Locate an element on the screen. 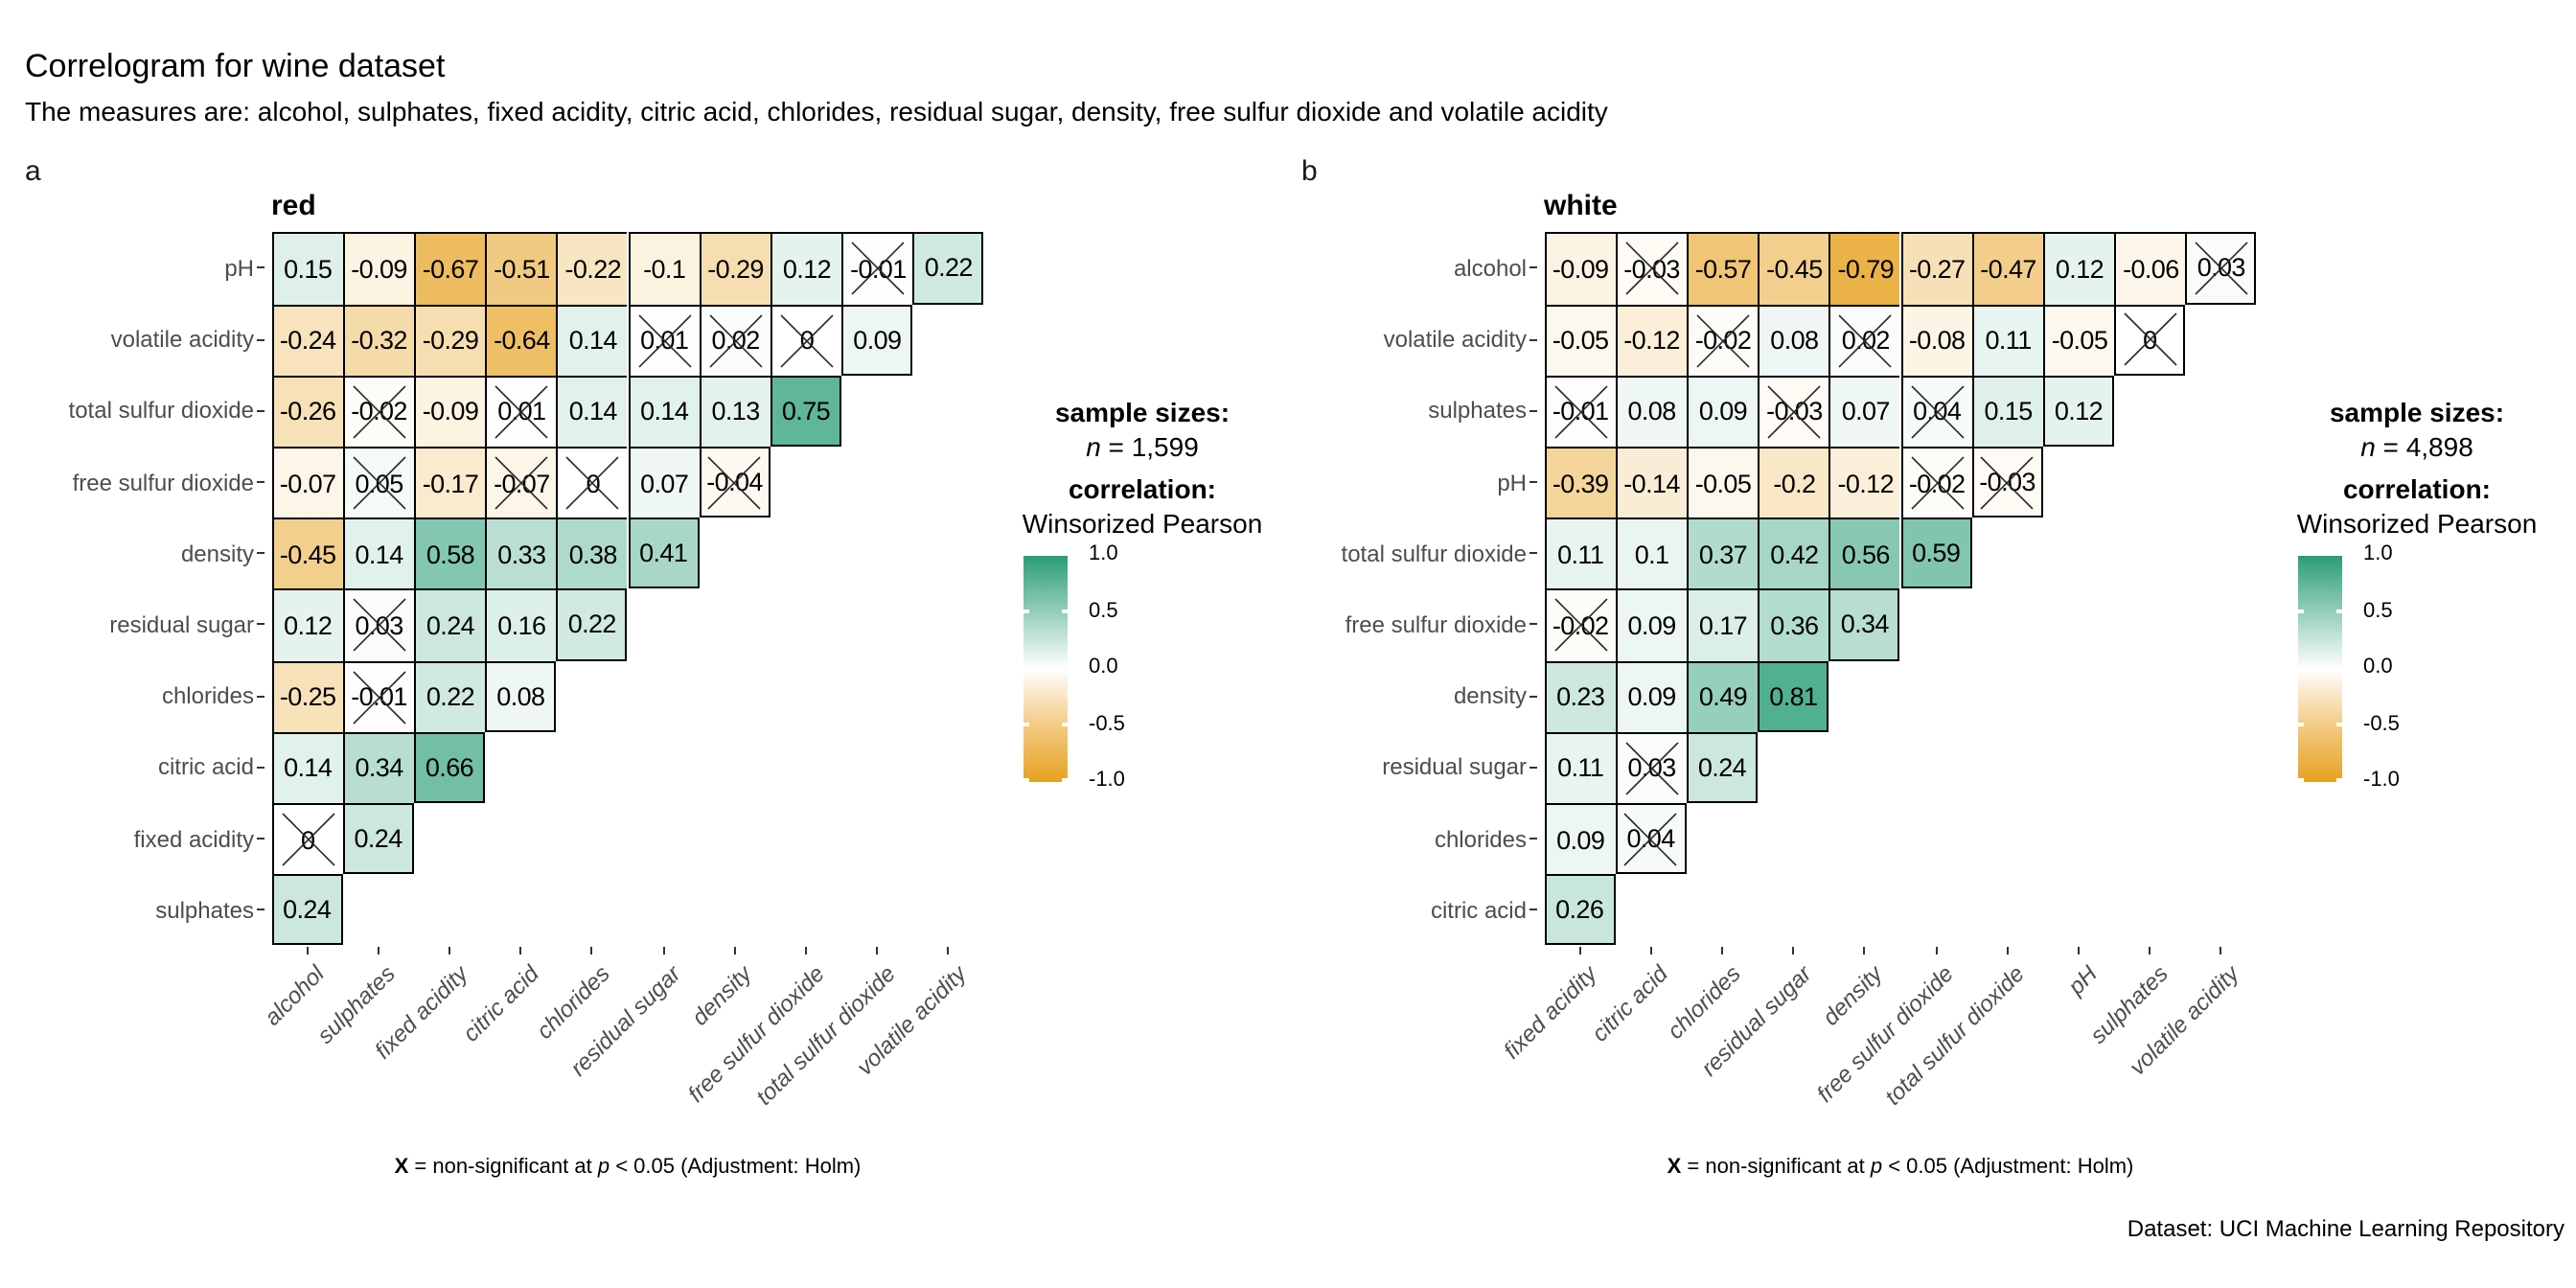 This screenshot has width=2576, height=1288. correlation-value: -0.24 is located at coordinates (307, 341).